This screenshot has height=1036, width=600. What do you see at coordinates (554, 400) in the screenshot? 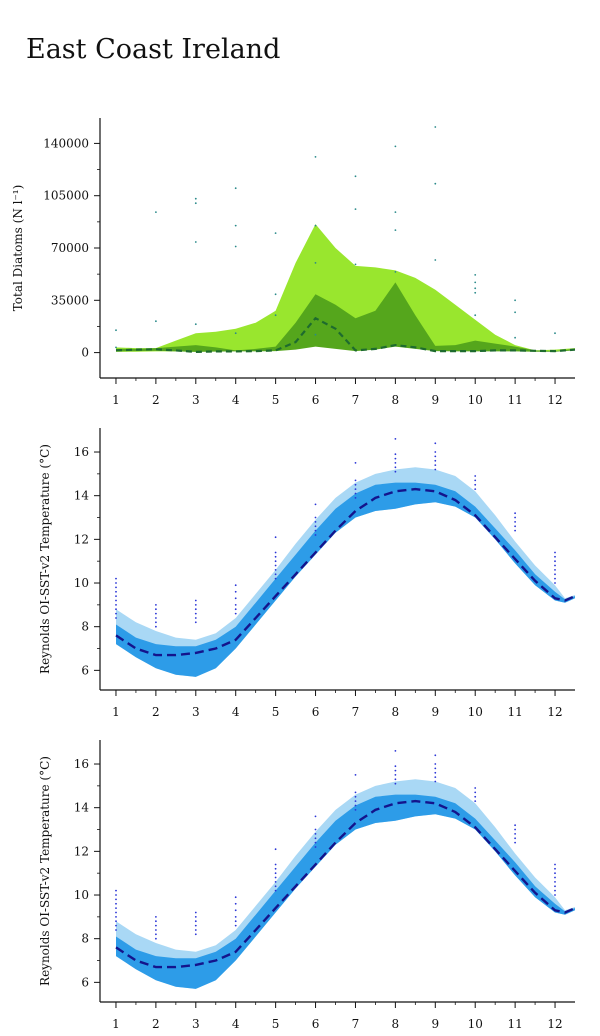
I see `diatom-x-tick-label: 12` at bounding box center [554, 400].